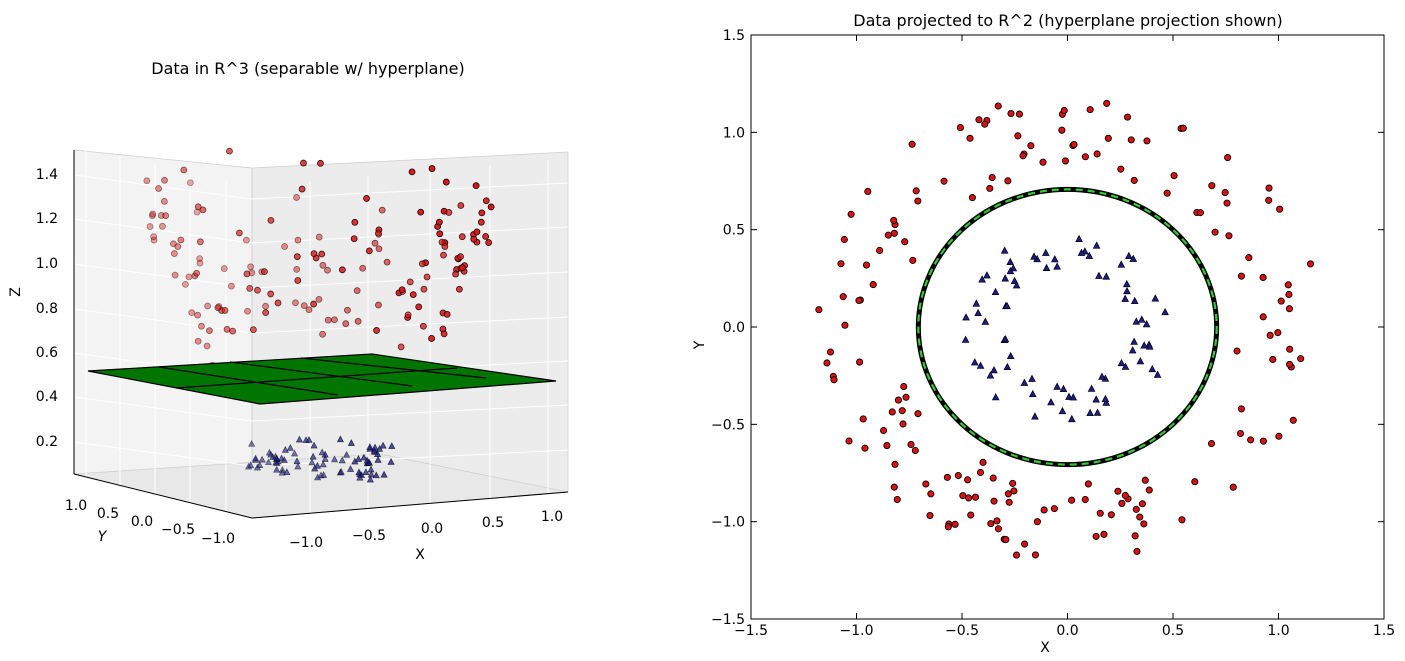 Image resolution: width=1405 pixels, height=661 pixels. Describe the element at coordinates (178, 530) in the screenshot. I see `y-tick-label: −0.5` at that location.